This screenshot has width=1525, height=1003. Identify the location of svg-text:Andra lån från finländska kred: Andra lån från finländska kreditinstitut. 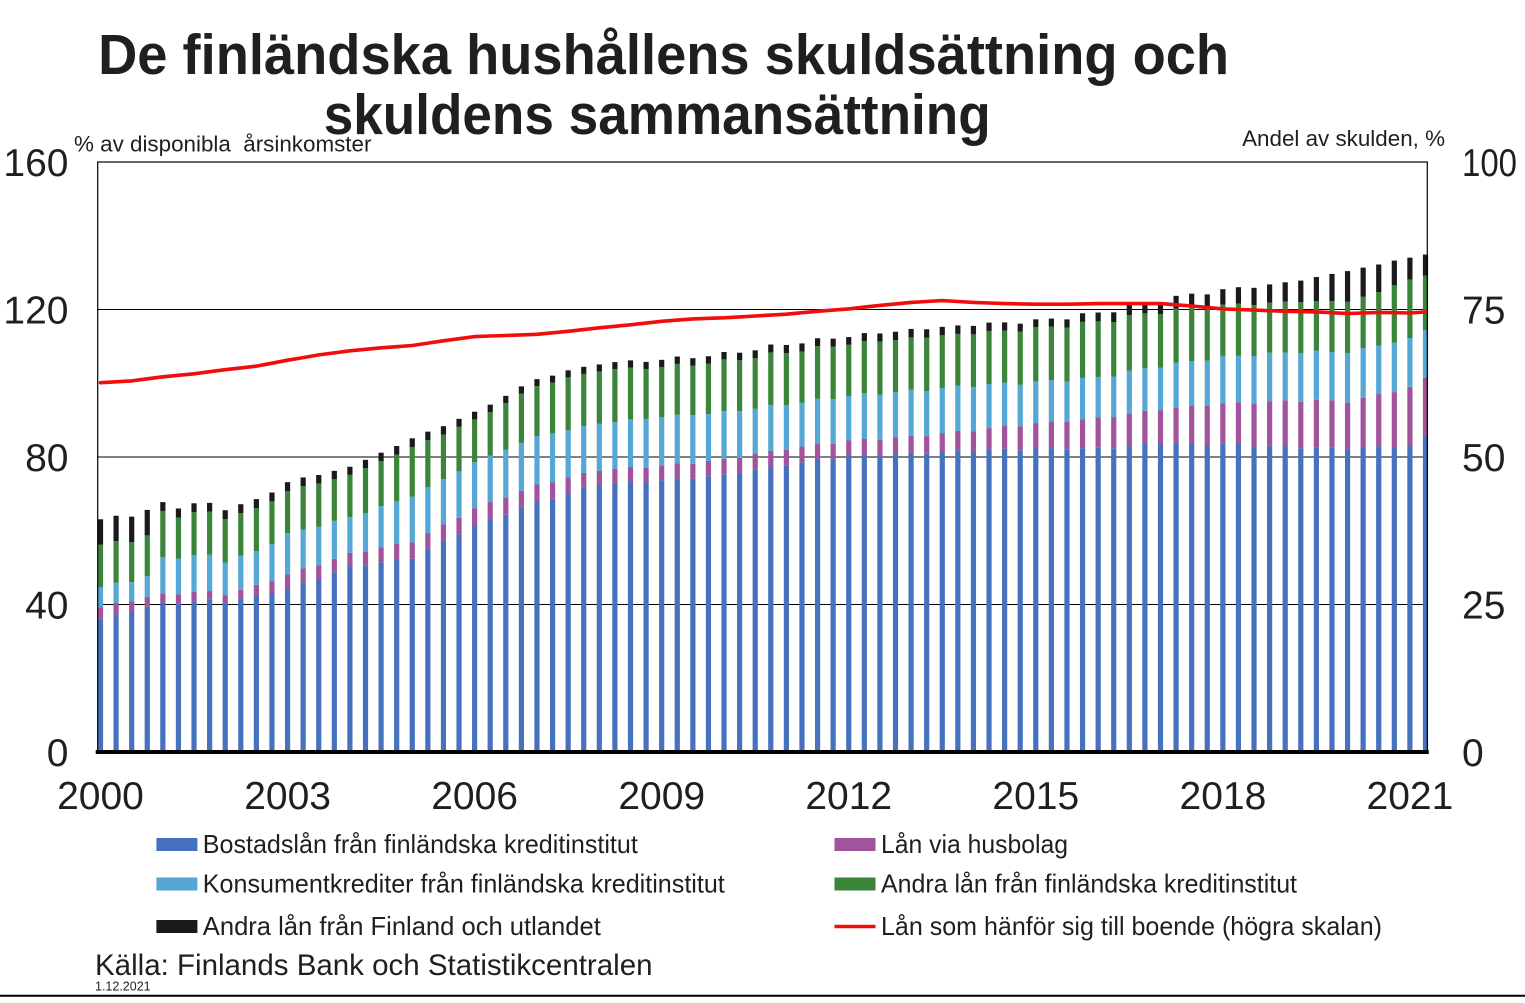
(1089, 884).